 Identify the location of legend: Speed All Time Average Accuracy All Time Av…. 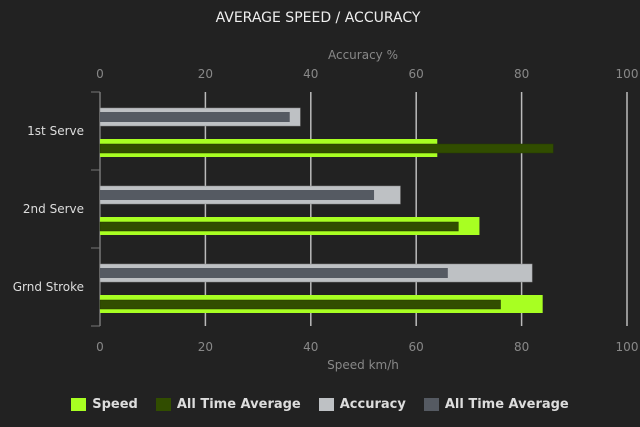
(320, 404).